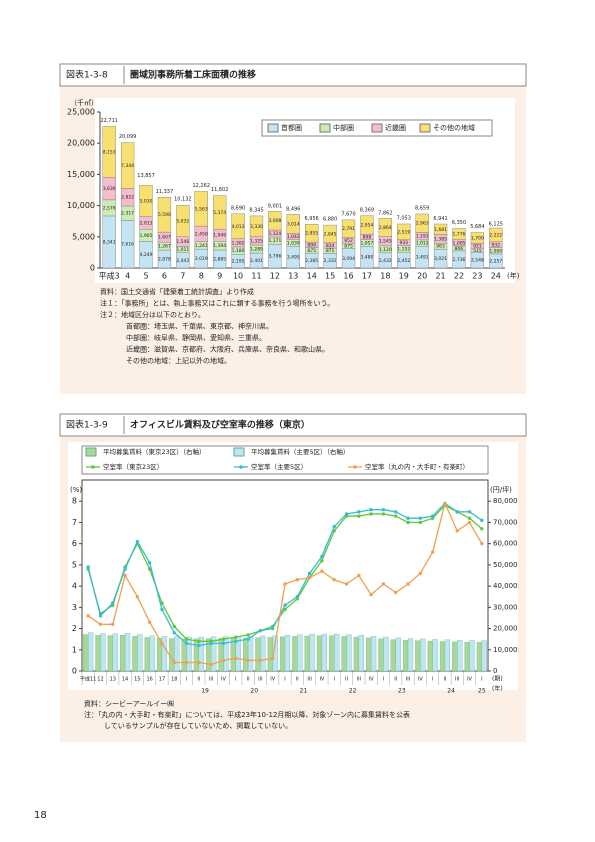  I want to click on y-tick-label: 10,000, so click(81, 205).